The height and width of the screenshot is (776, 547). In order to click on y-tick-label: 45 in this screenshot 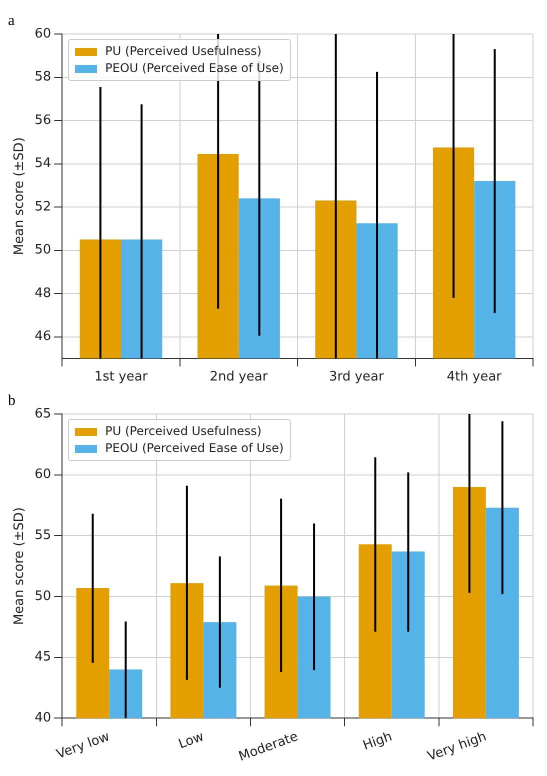, I will do `click(43, 657)`.